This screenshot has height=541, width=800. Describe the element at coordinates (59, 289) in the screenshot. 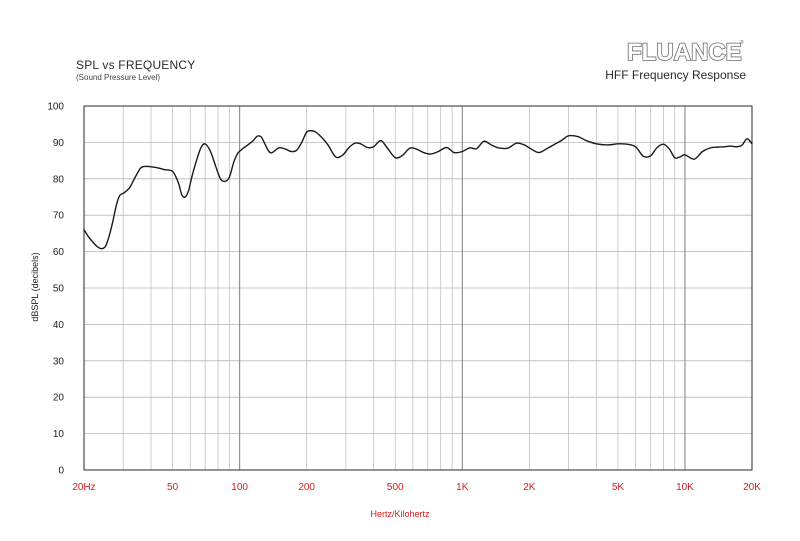

I see `y-tick-label: 50` at that location.